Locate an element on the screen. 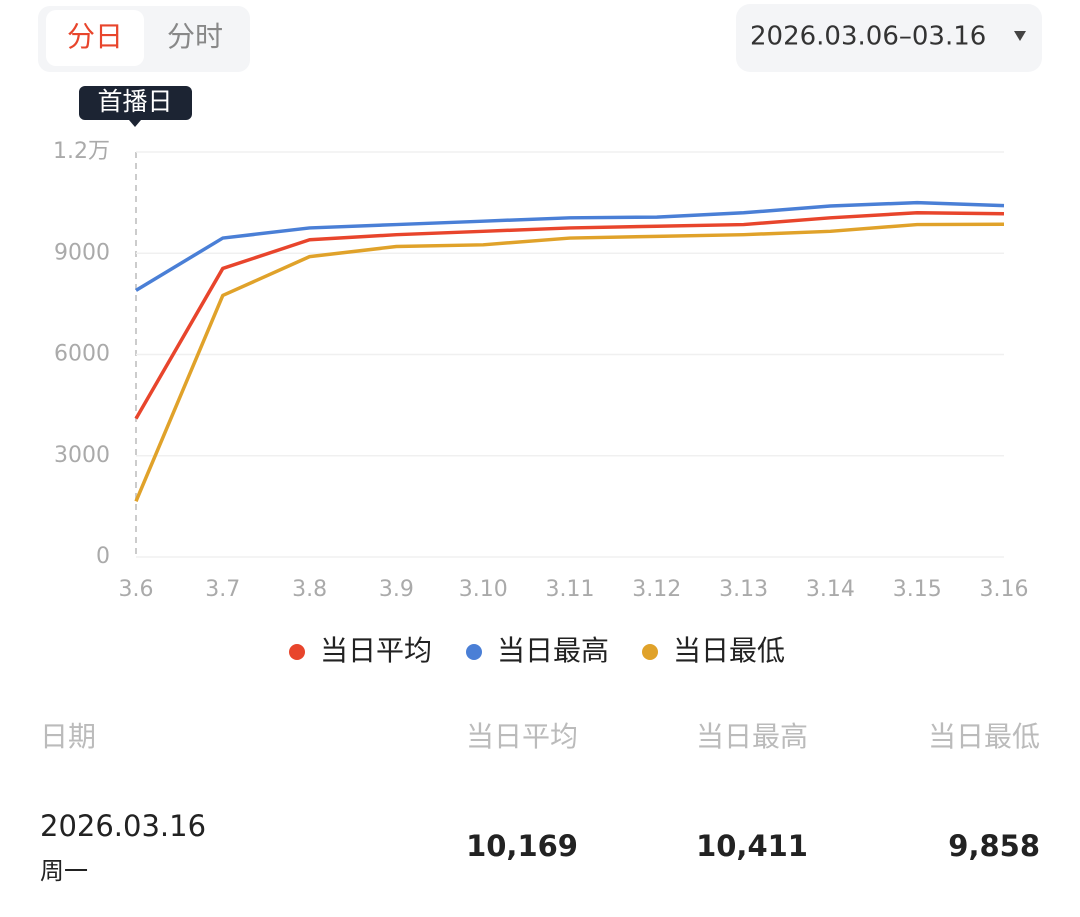 This screenshot has height=917, width=1080. tab-active-bg is located at coordinates (95, 38).